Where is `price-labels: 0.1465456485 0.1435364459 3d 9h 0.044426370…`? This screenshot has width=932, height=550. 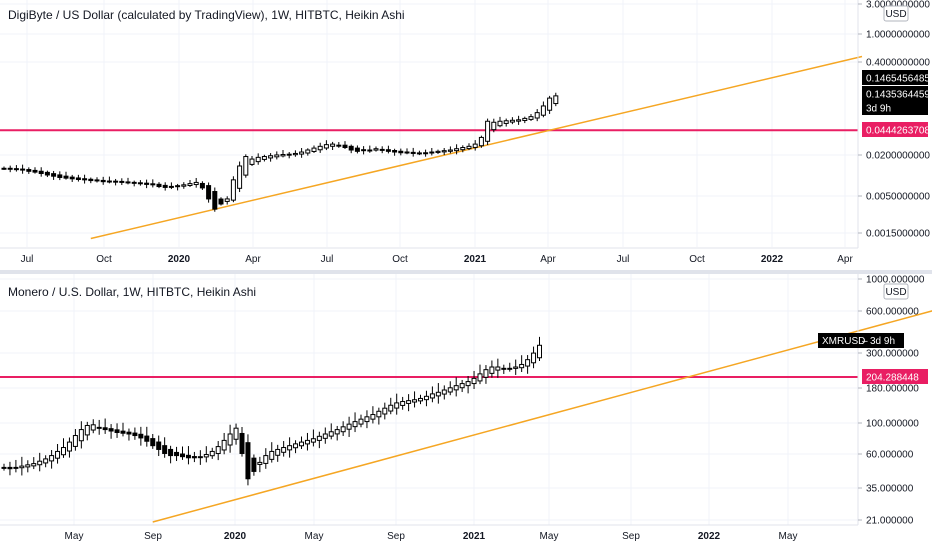
price-labels: 0.1465456485 0.1435364459 3d 9h 0.044426370… is located at coordinates (896, 103).